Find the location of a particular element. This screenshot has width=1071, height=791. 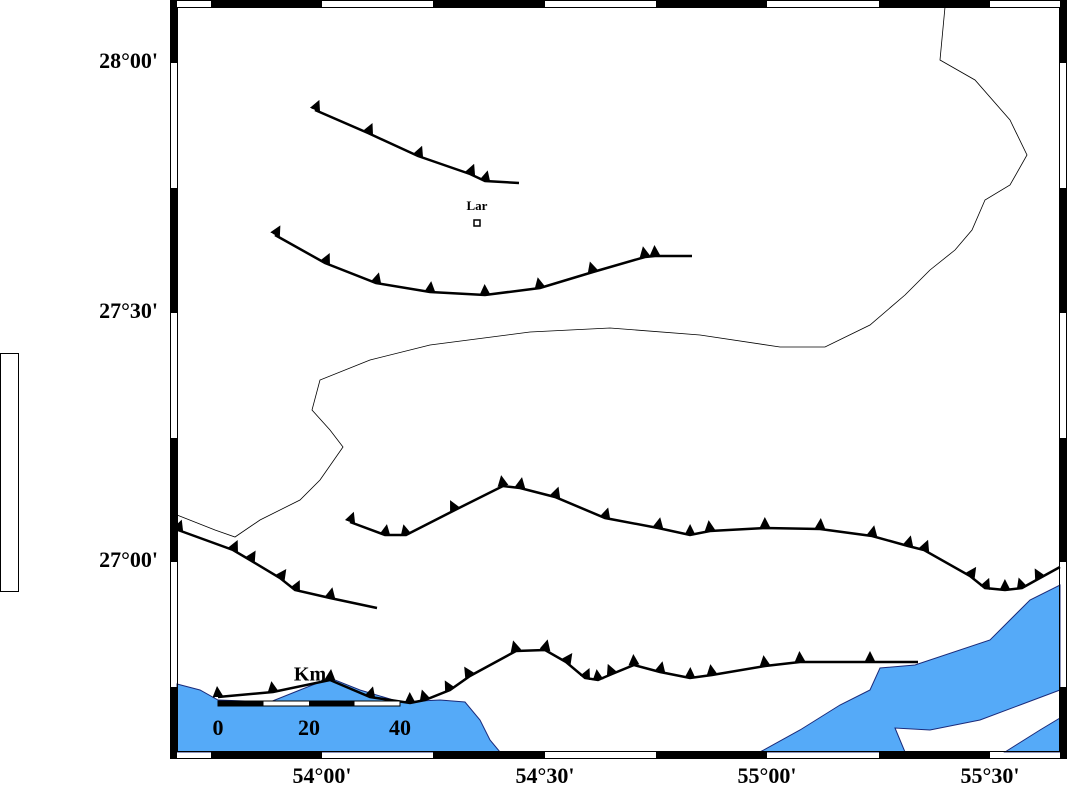

scale-label: 40 is located at coordinates (400, 727).